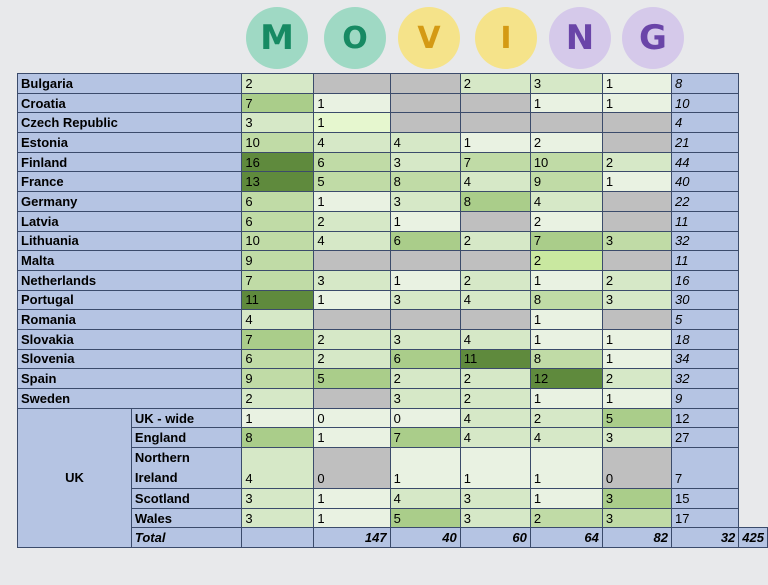  What do you see at coordinates (186, 418) in the screenshot?
I see `sub-region-name: UK - wide` at bounding box center [186, 418].